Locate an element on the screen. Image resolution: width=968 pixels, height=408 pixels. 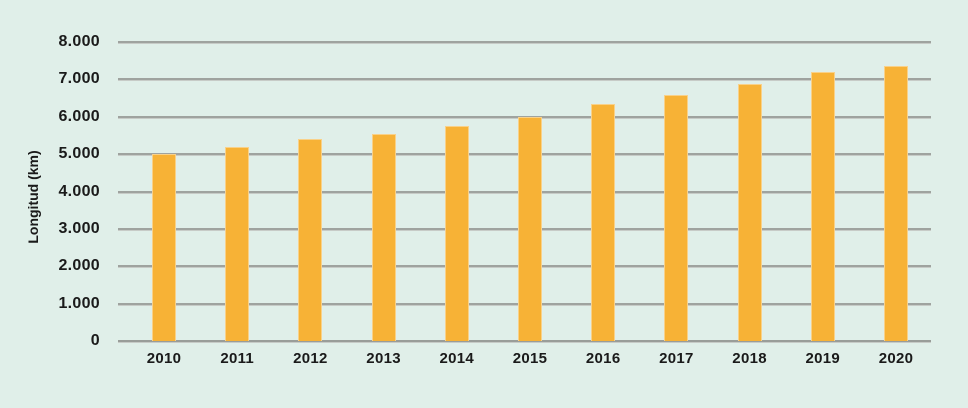
bar-2019 is located at coordinates (822, 206).